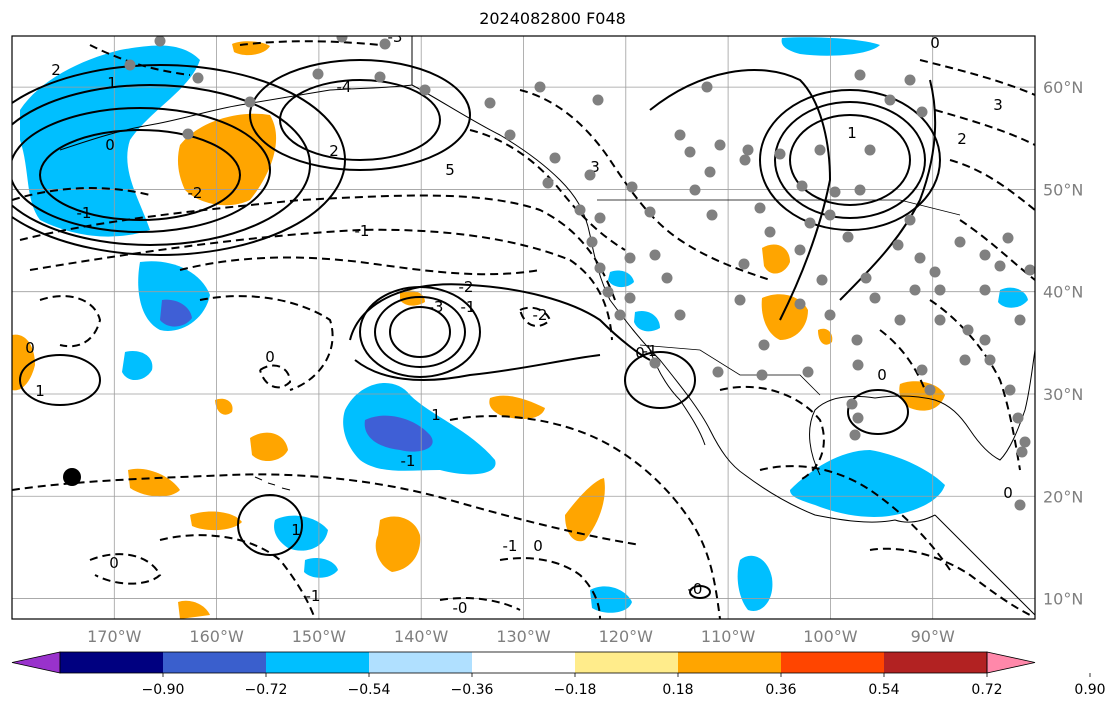 This screenshot has height=712, width=1105. What do you see at coordinates (677, 690) in the screenshot?
I see `colorbar-tick-label: 0.18` at bounding box center [677, 690].